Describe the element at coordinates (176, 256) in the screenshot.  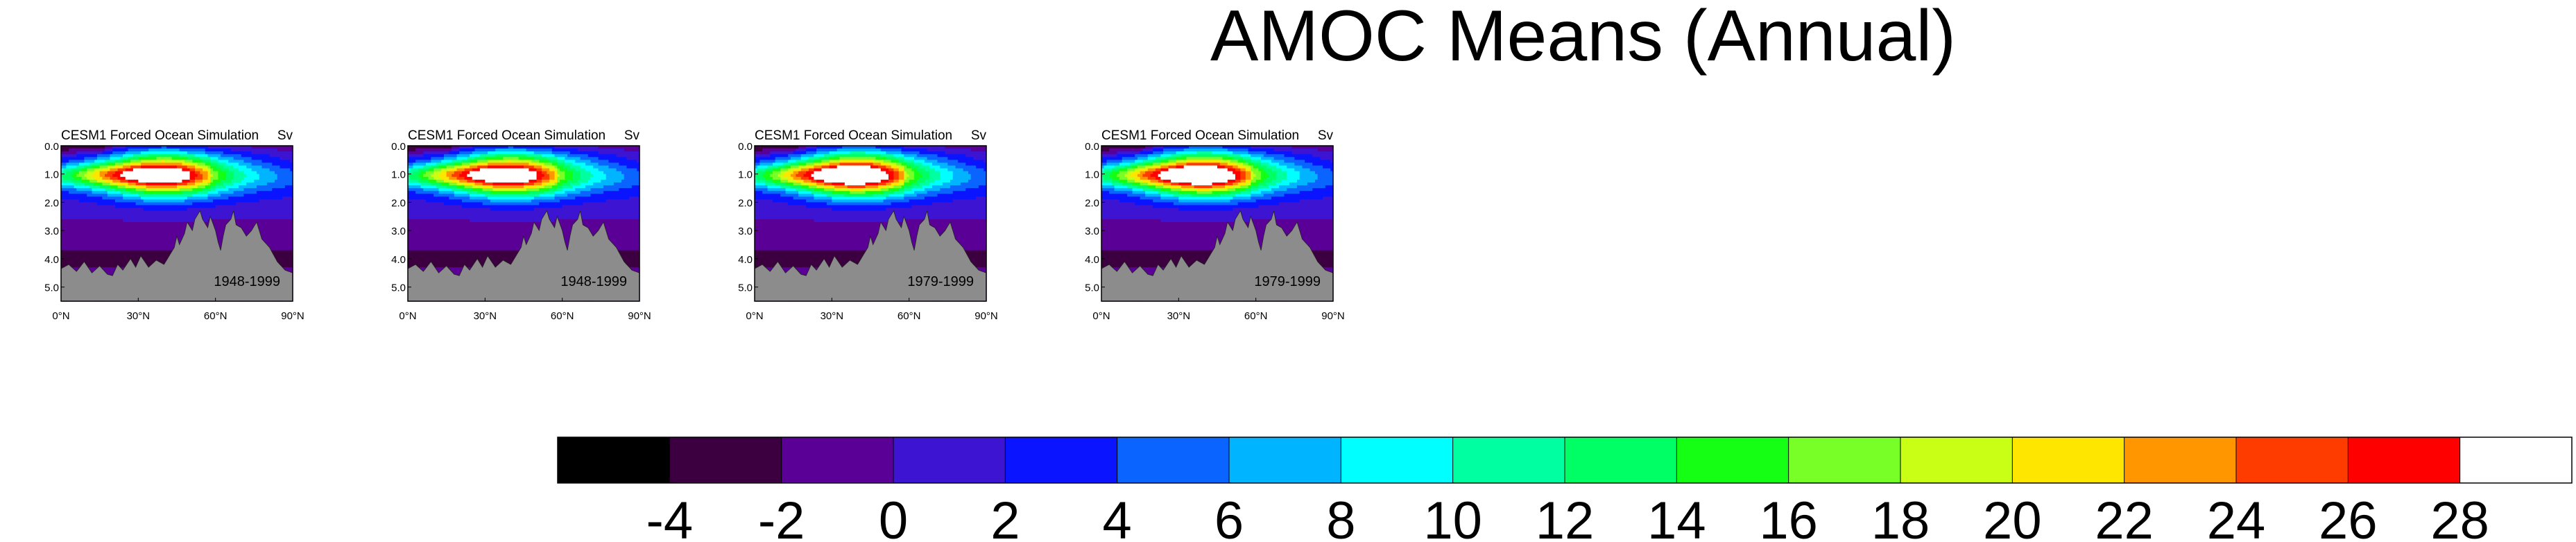
I see `sea-floor` at that location.